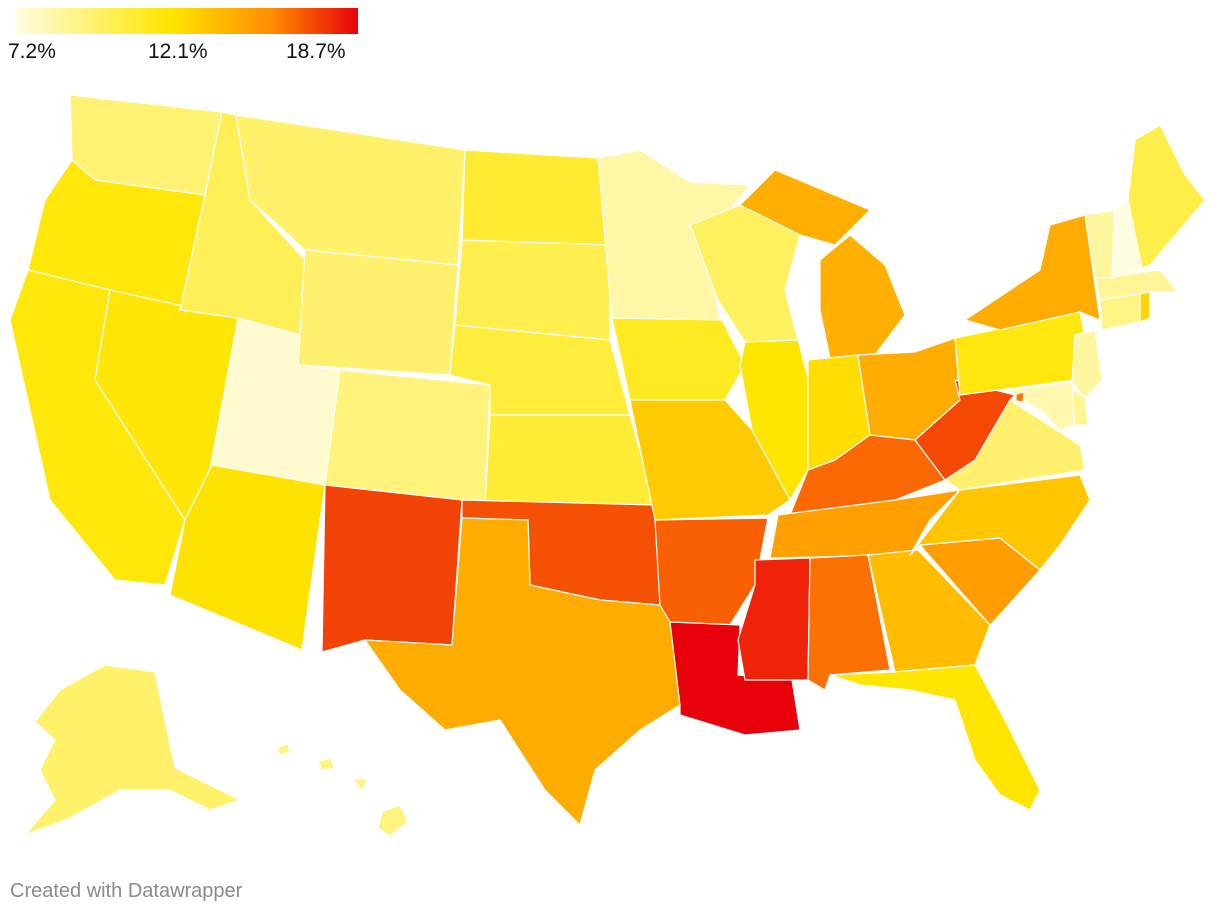 The image size is (1220, 916). Describe the element at coordinates (32, 51) in the screenshot. I see `legend-min-label: 7.2%` at that location.